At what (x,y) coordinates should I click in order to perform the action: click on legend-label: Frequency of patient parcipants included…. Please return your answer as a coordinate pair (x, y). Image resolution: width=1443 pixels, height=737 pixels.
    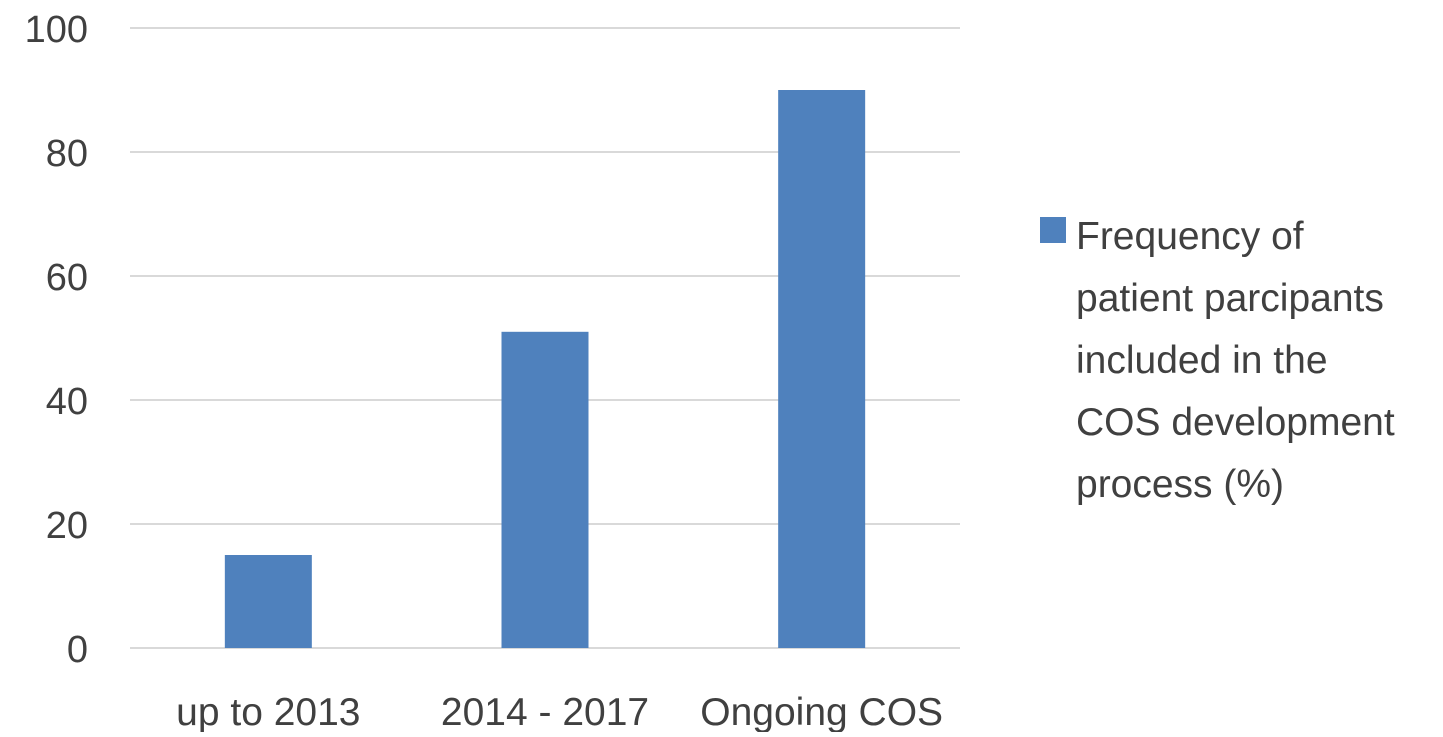
    Looking at the image, I should click on (1235, 360).